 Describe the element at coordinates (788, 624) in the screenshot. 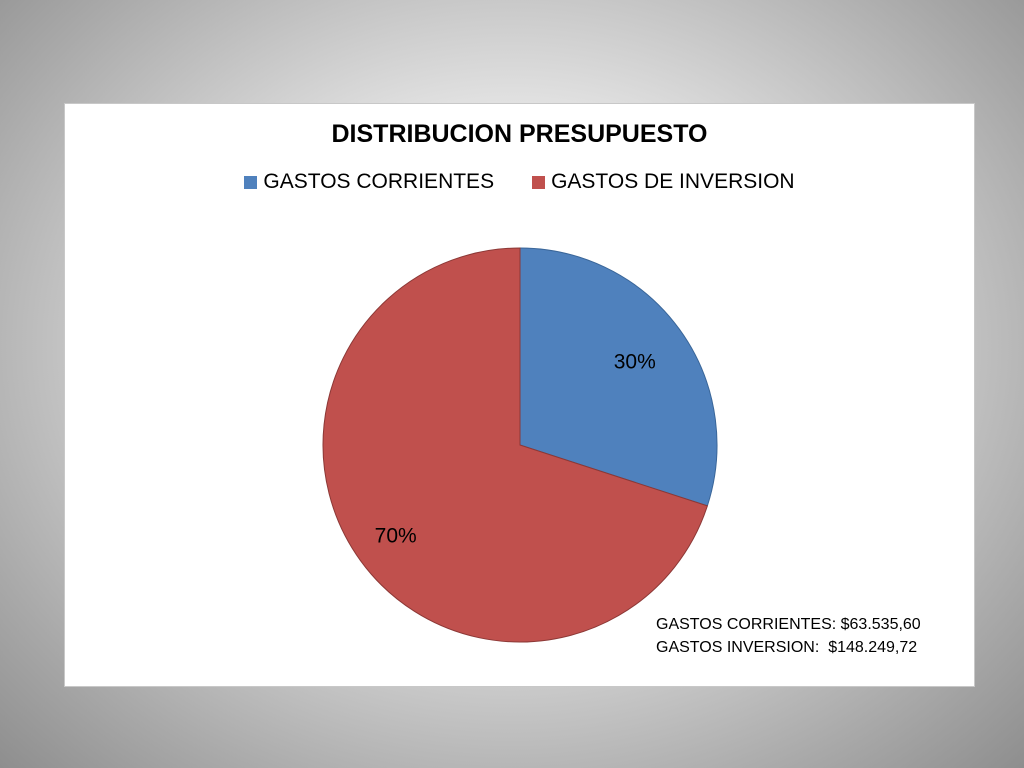

I see `note-gastos-corrientes: GASTOS CORRIENTES: $63.535,60` at that location.